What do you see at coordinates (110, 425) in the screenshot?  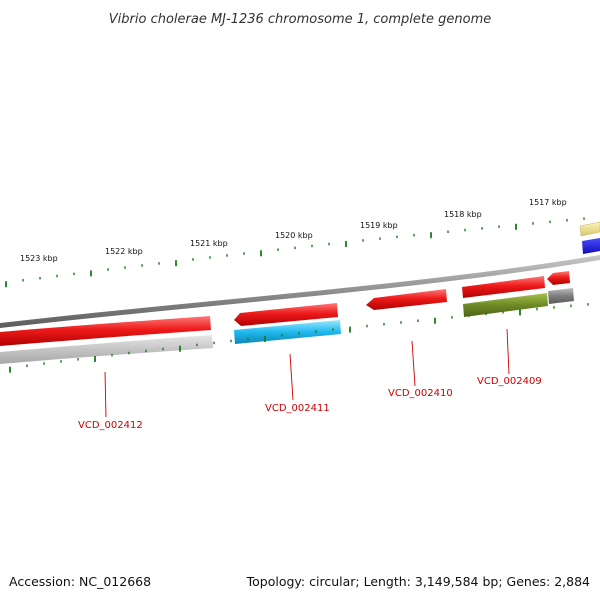 I see `gene-label-vcd-002412: VCD_002412` at bounding box center [110, 425].